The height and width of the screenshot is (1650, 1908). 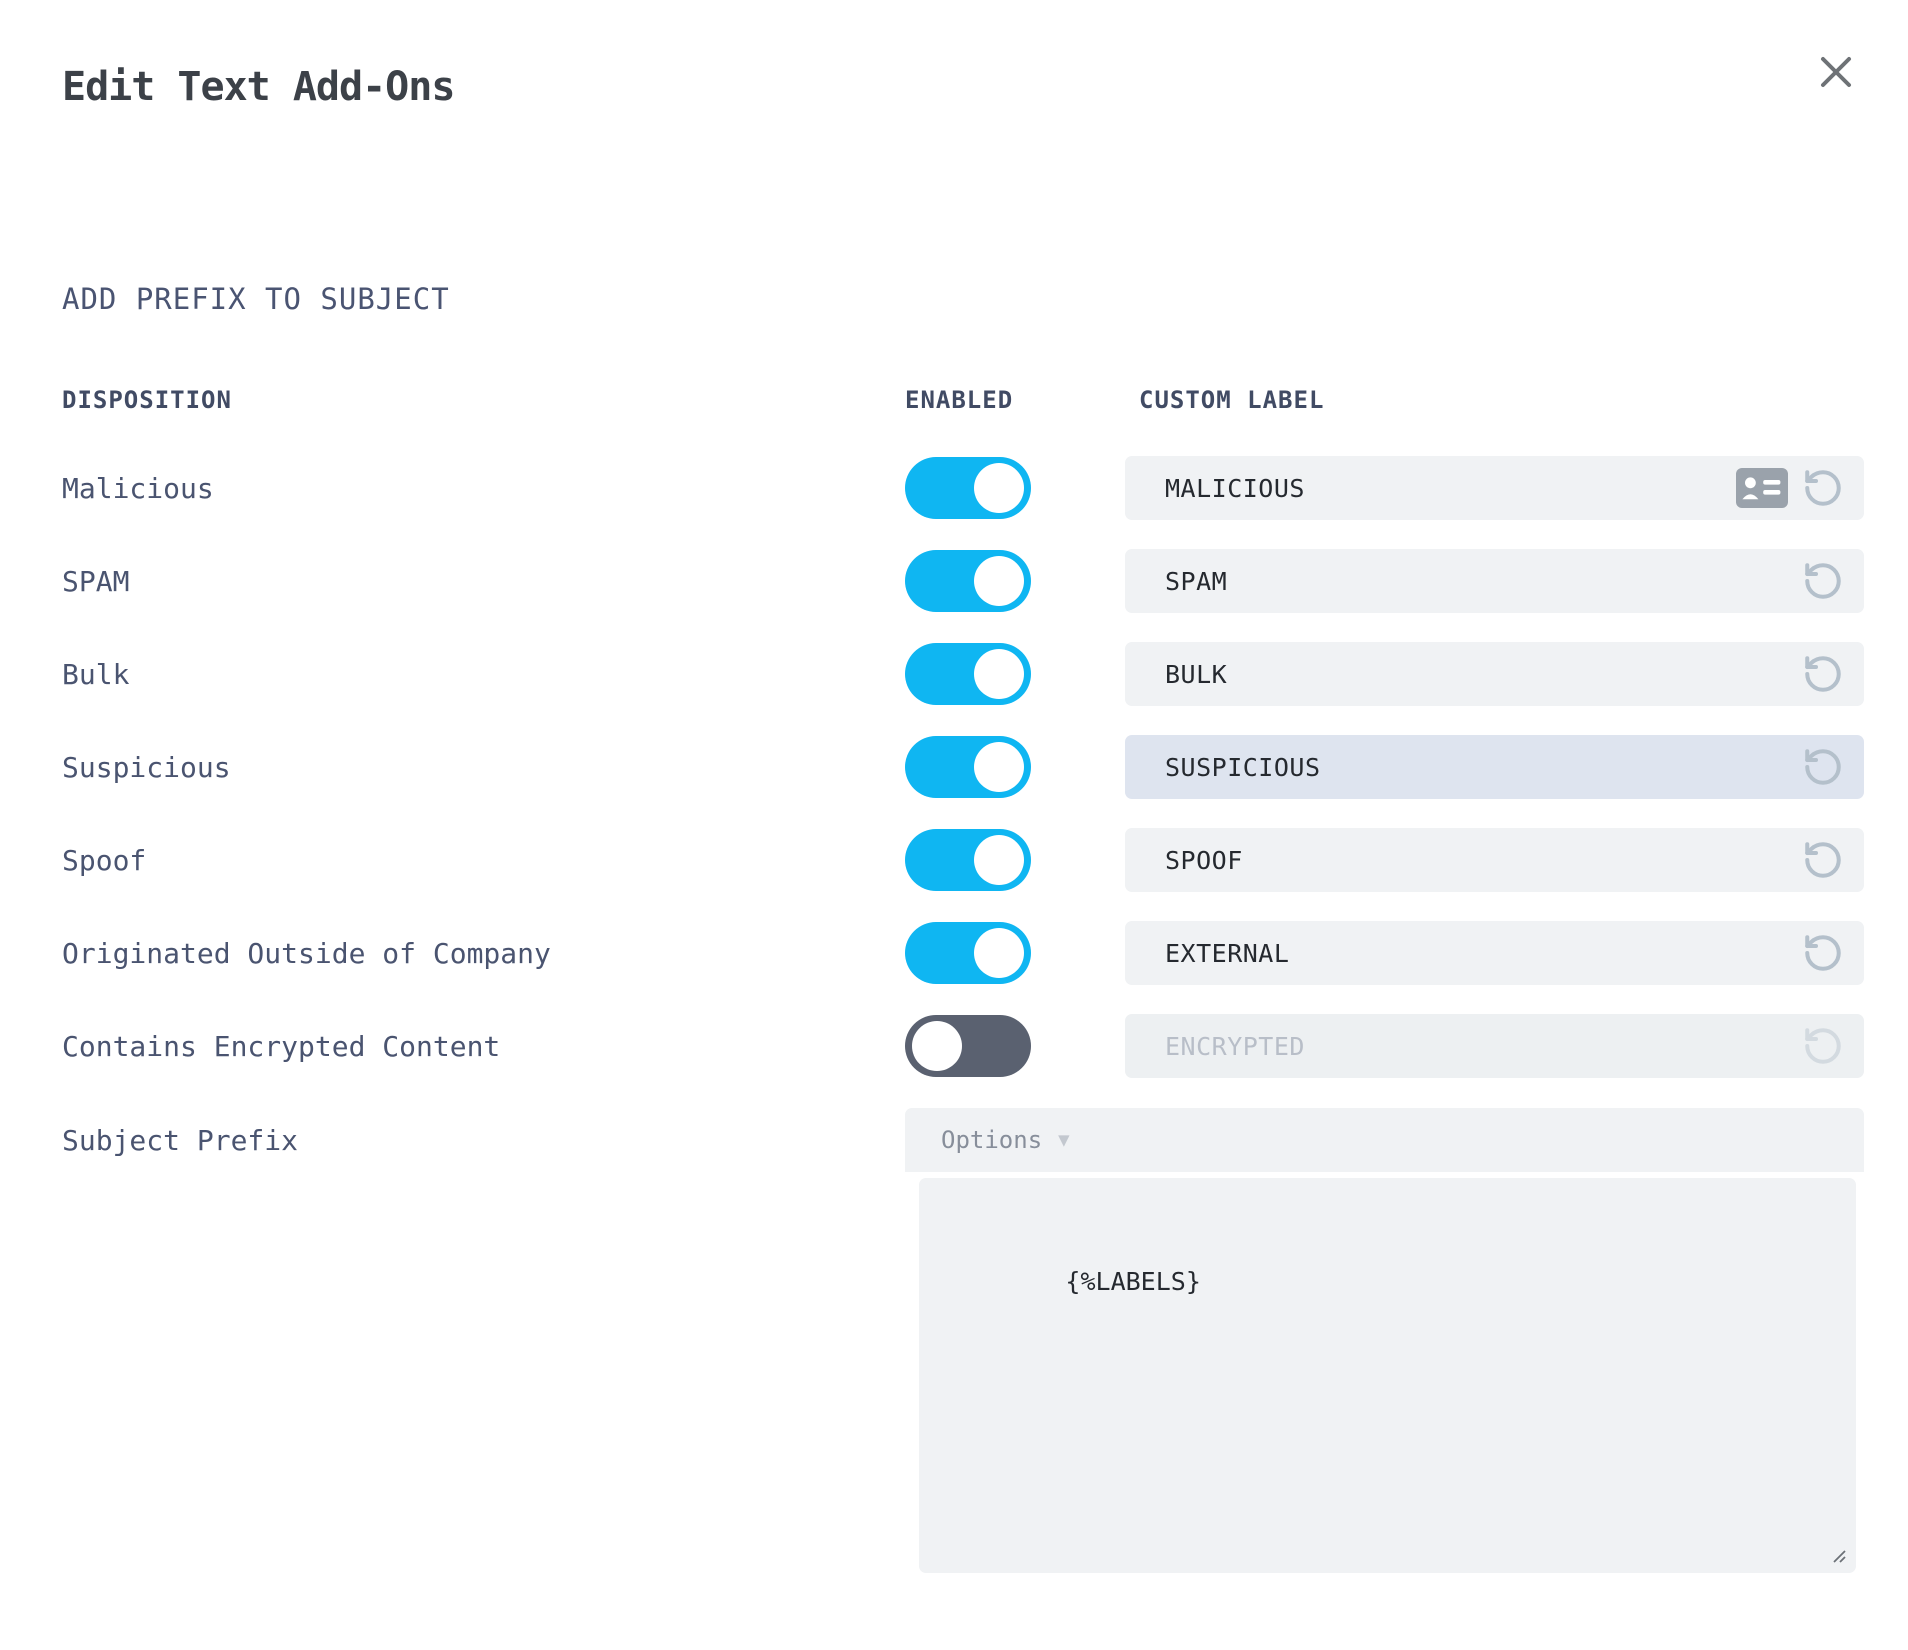 What do you see at coordinates (138, 488) in the screenshot?
I see `disposition-label: Malicious` at bounding box center [138, 488].